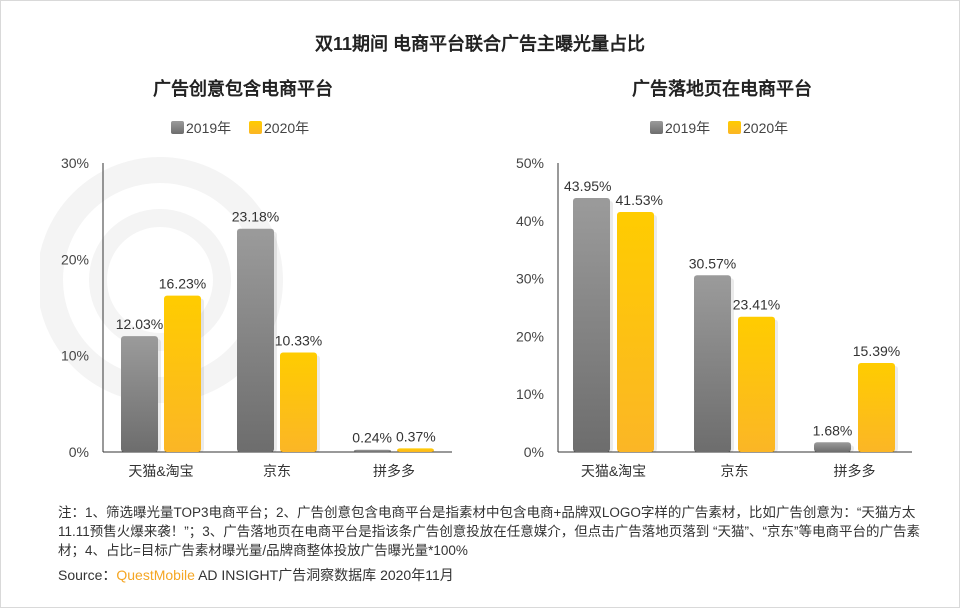  What do you see at coordinates (587, 186) in the screenshot?
I see `data-label: 43.95%` at bounding box center [587, 186].